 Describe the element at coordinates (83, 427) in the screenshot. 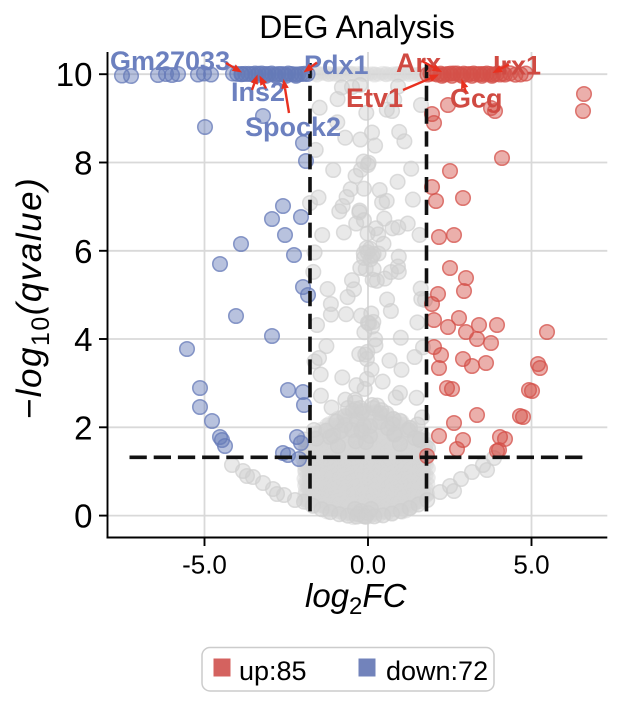

I see `svg-text: 2` at that location.